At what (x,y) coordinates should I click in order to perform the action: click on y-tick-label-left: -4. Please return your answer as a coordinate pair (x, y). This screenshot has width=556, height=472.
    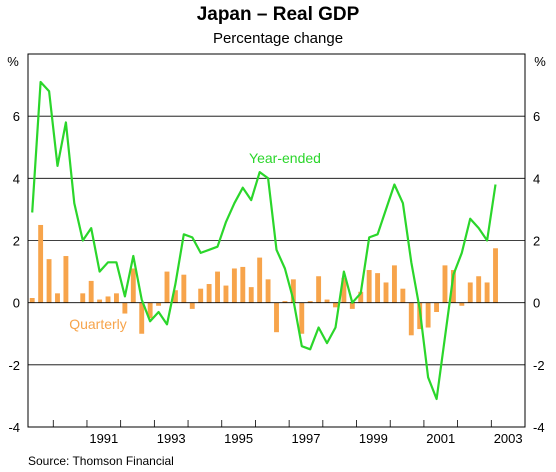
    Looking at the image, I should click on (14, 427).